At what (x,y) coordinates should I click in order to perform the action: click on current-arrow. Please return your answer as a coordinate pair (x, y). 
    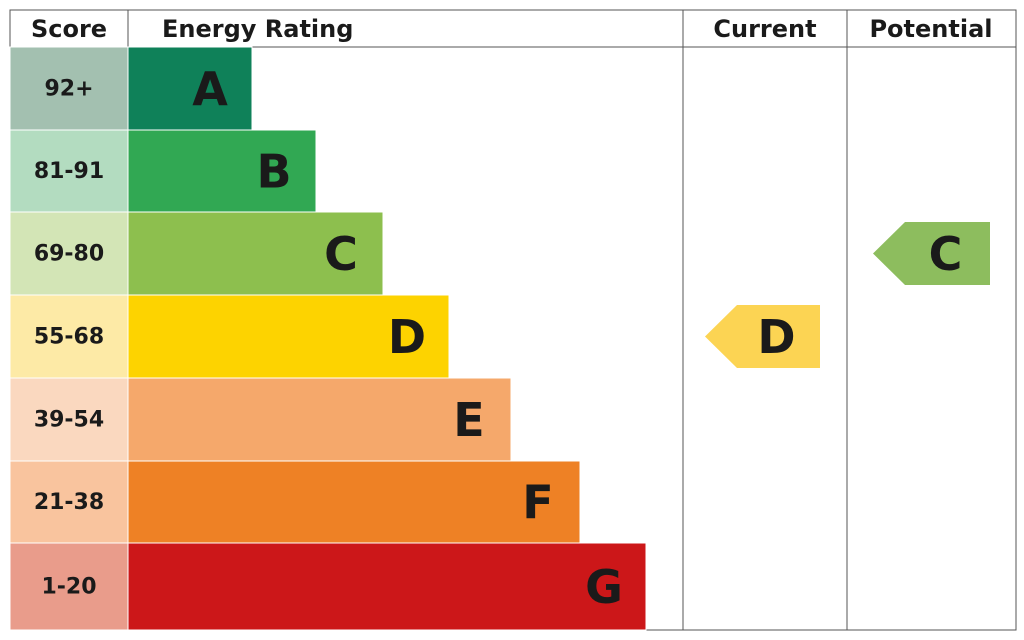
    Looking at the image, I should click on (762, 336).